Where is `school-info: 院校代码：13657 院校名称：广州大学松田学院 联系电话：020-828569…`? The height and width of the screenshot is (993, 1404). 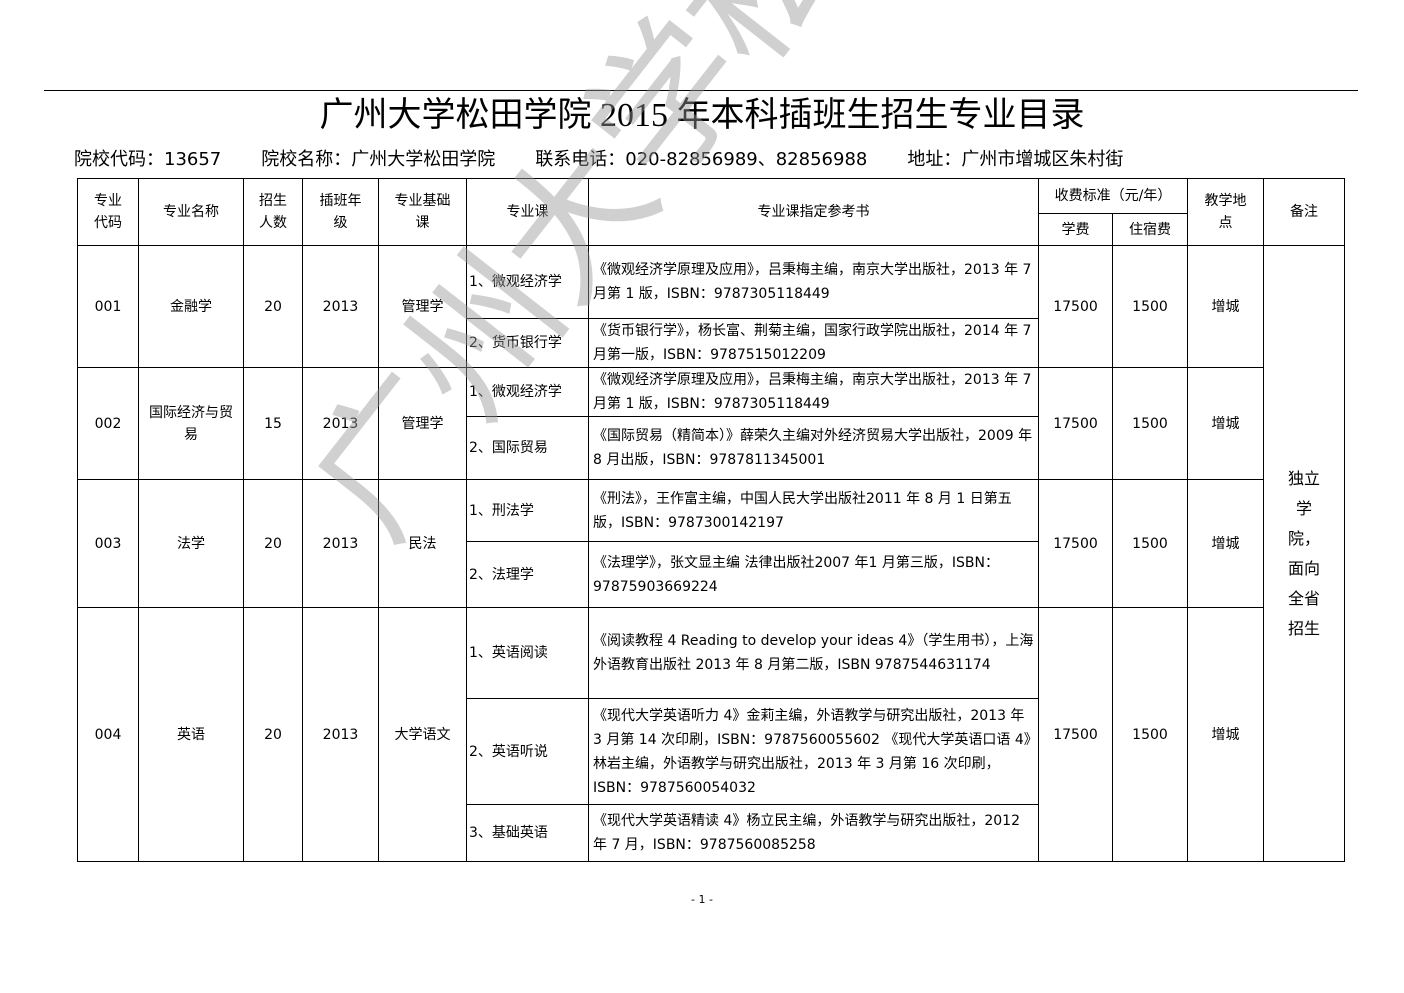 school-info: 院校代码：13657 院校名称：广州大学松田学院 联系电话：020-828569… is located at coordinates (704, 160).